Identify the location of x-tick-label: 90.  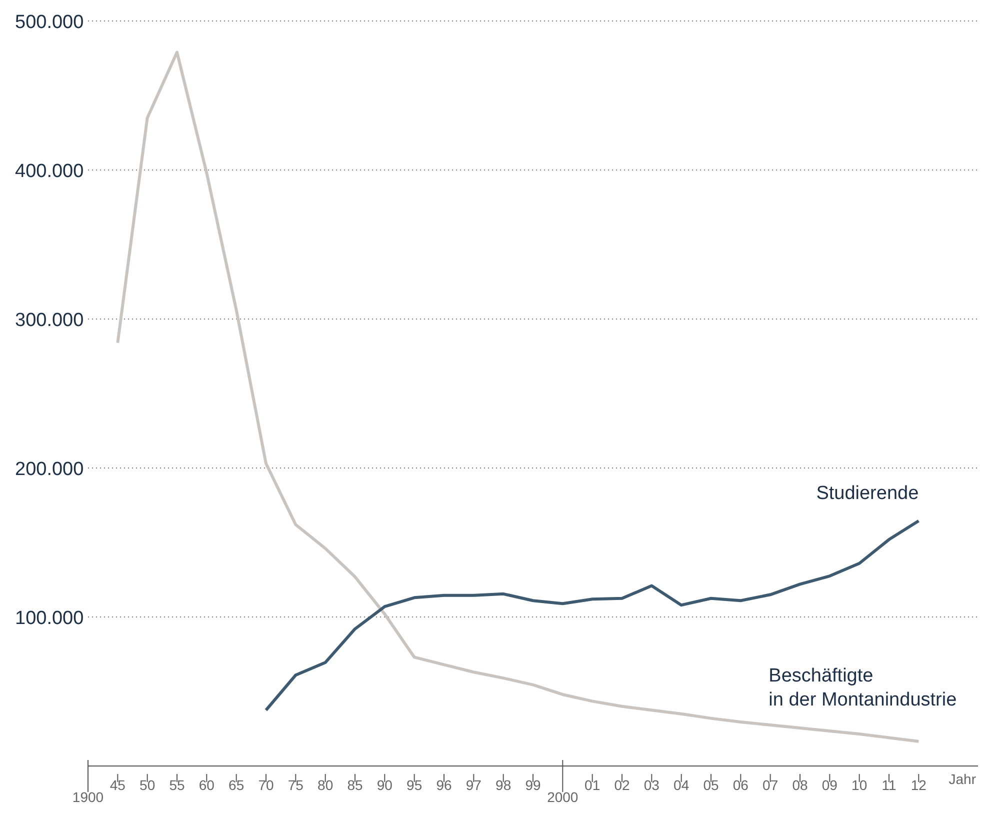
(384, 785).